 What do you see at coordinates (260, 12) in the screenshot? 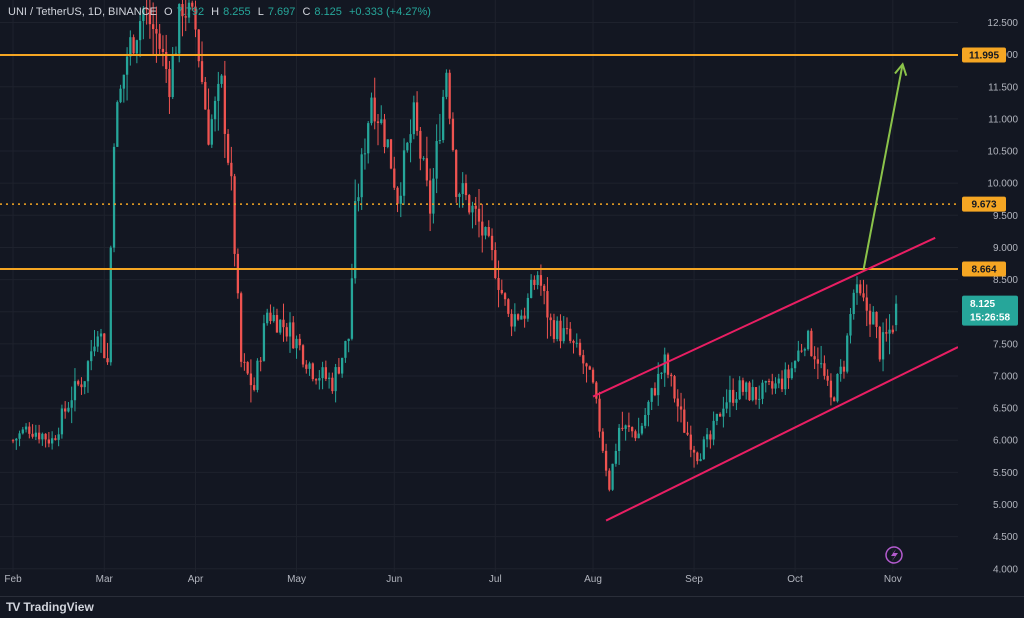
I see `low-label: L` at bounding box center [260, 12].